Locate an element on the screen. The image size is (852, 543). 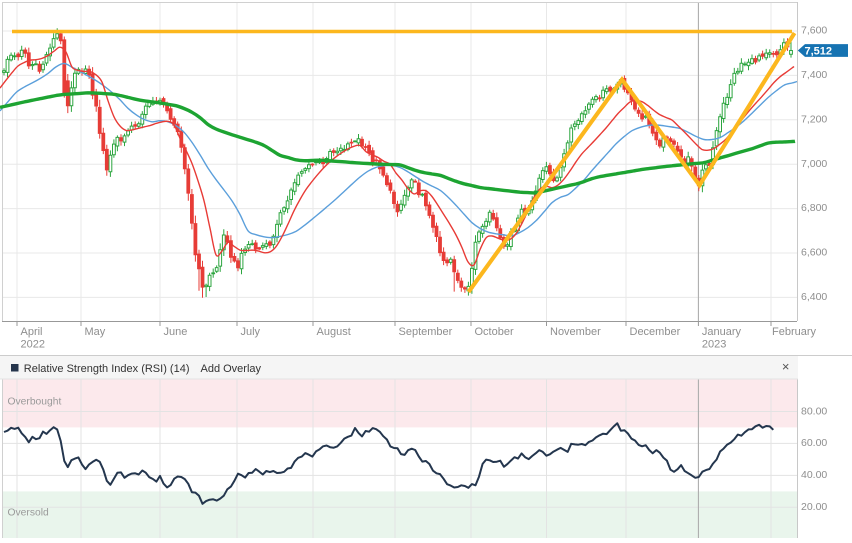
svg-text: November is located at coordinates (575, 332).